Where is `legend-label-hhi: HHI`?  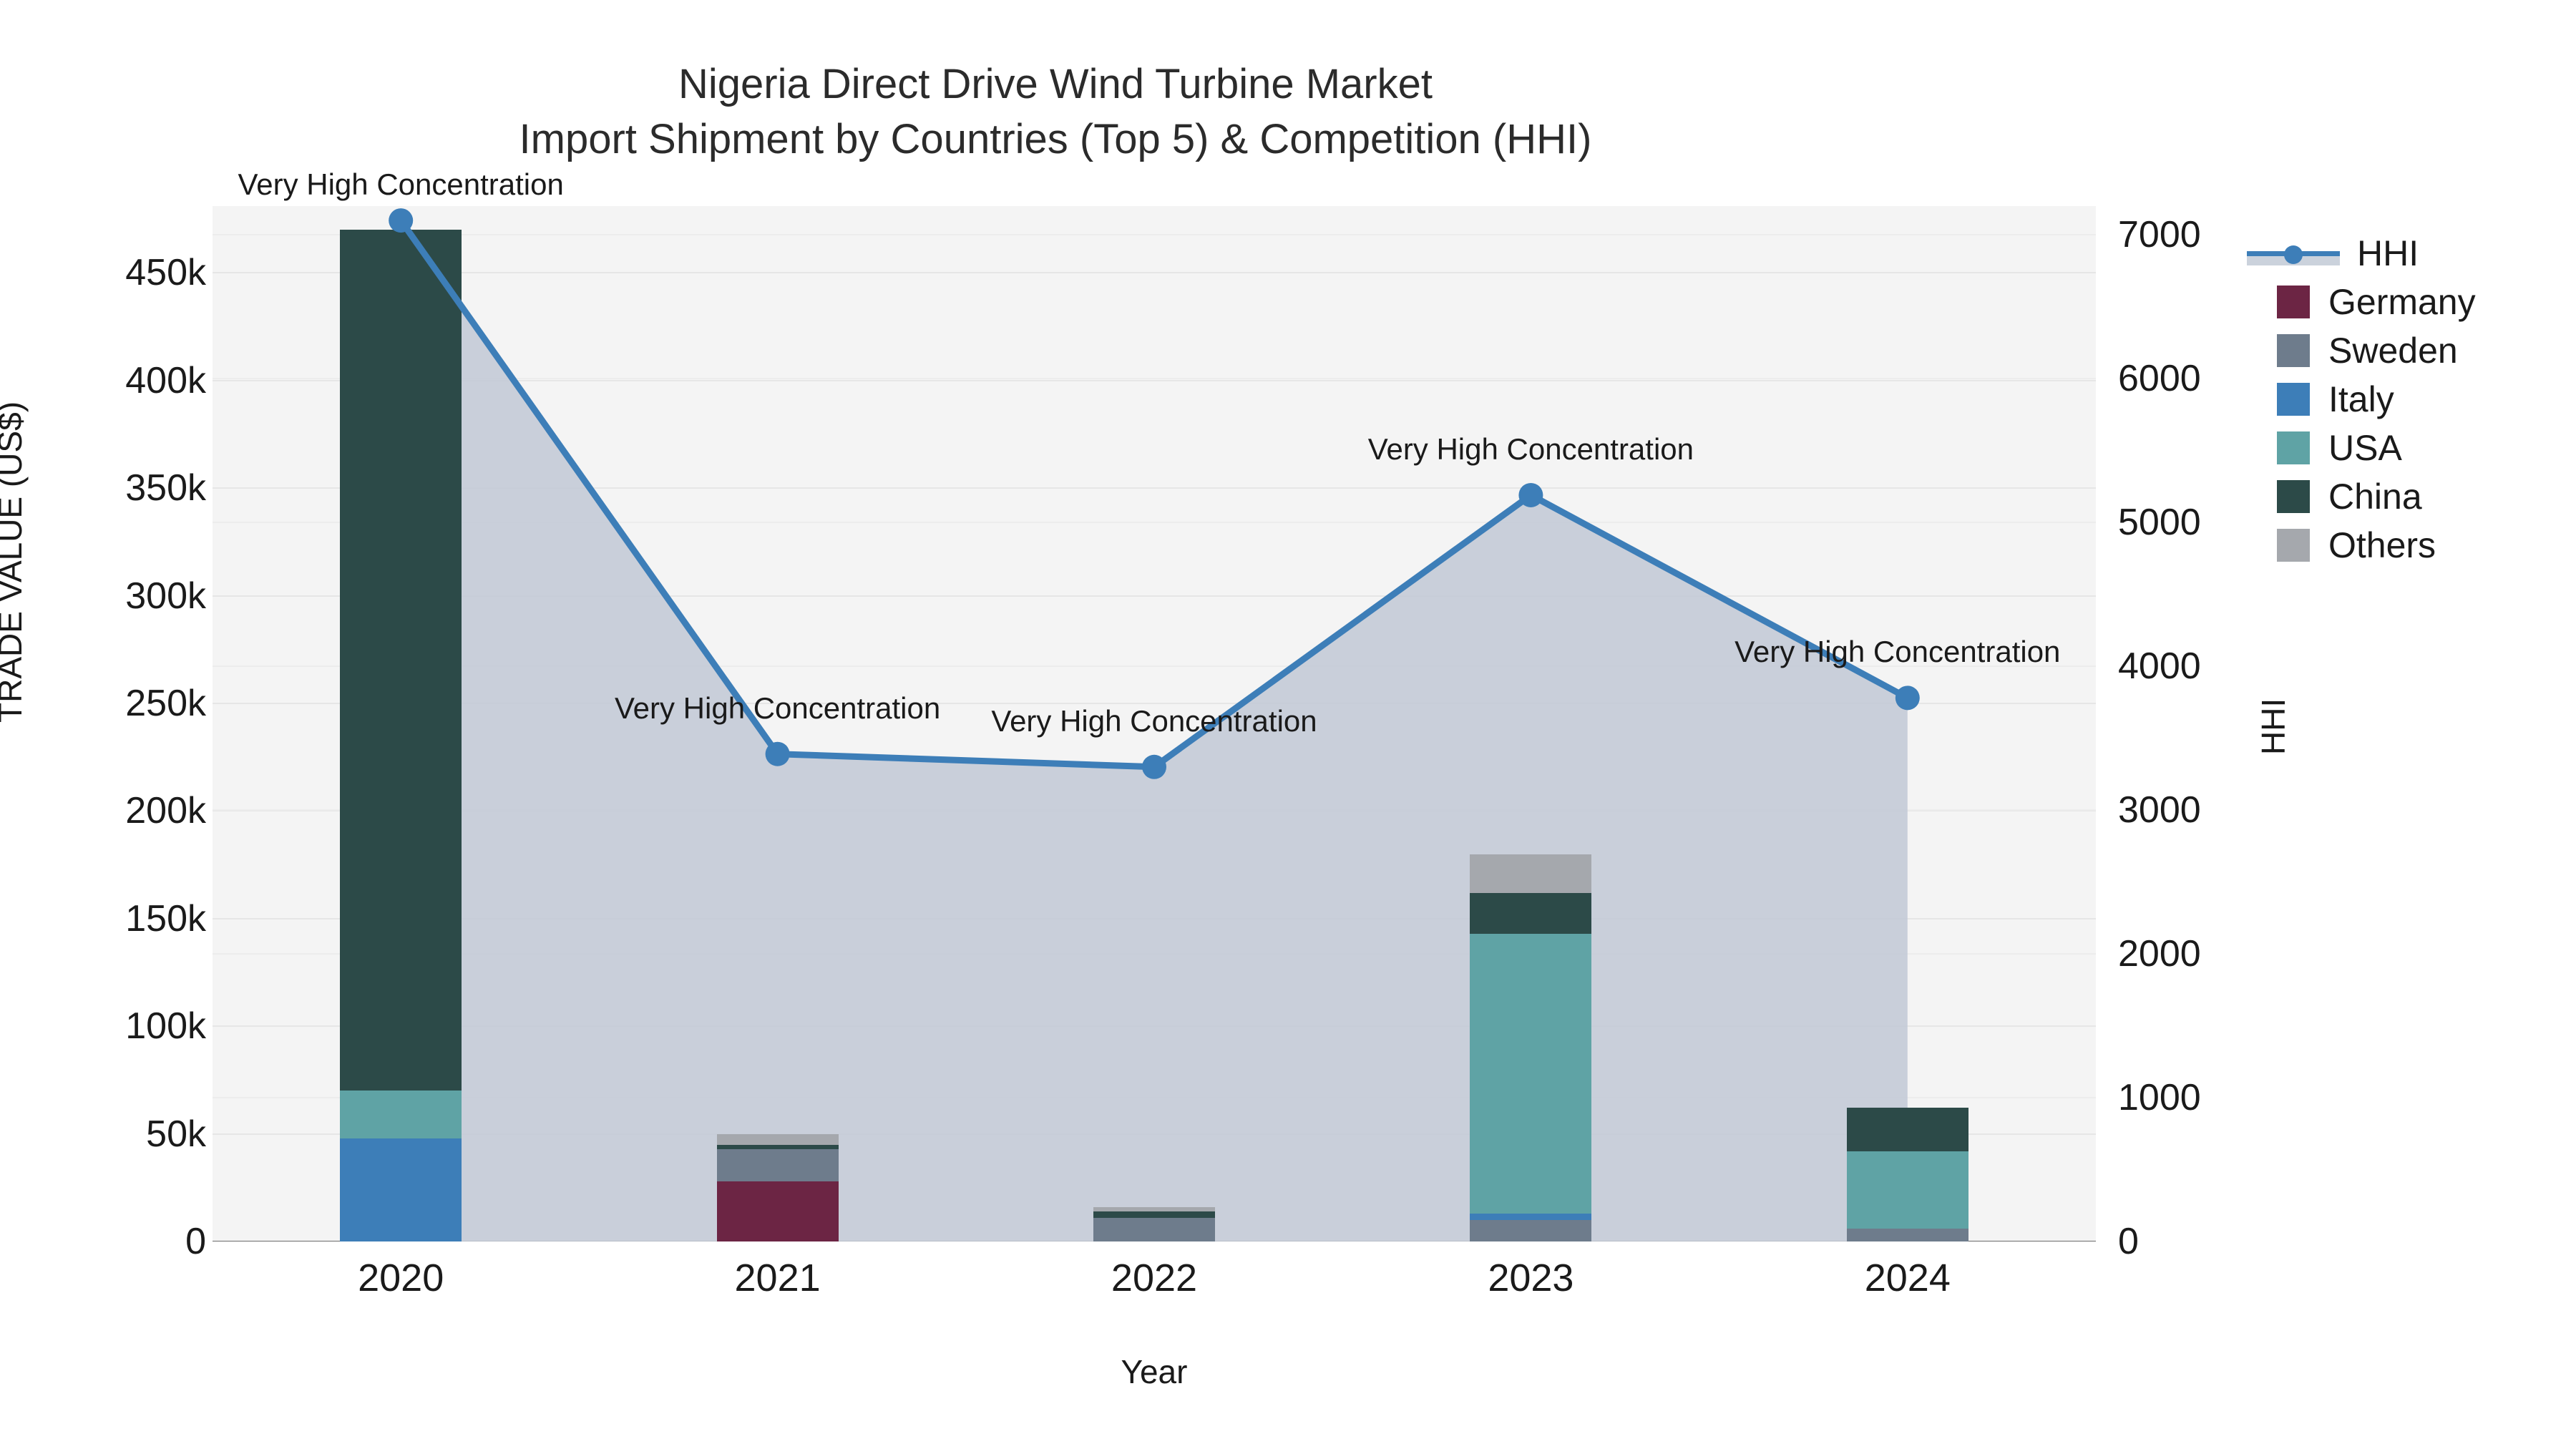
legend-label-hhi: HHI is located at coordinates (2388, 253).